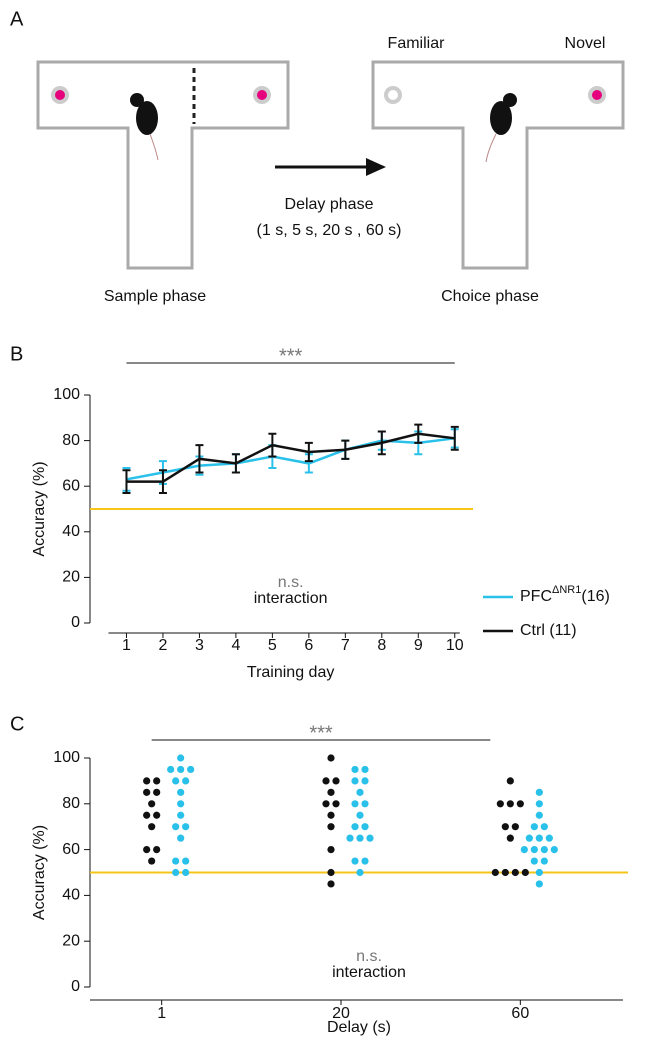  I want to click on legend-label: PFCΔNR1(16), so click(565, 594).